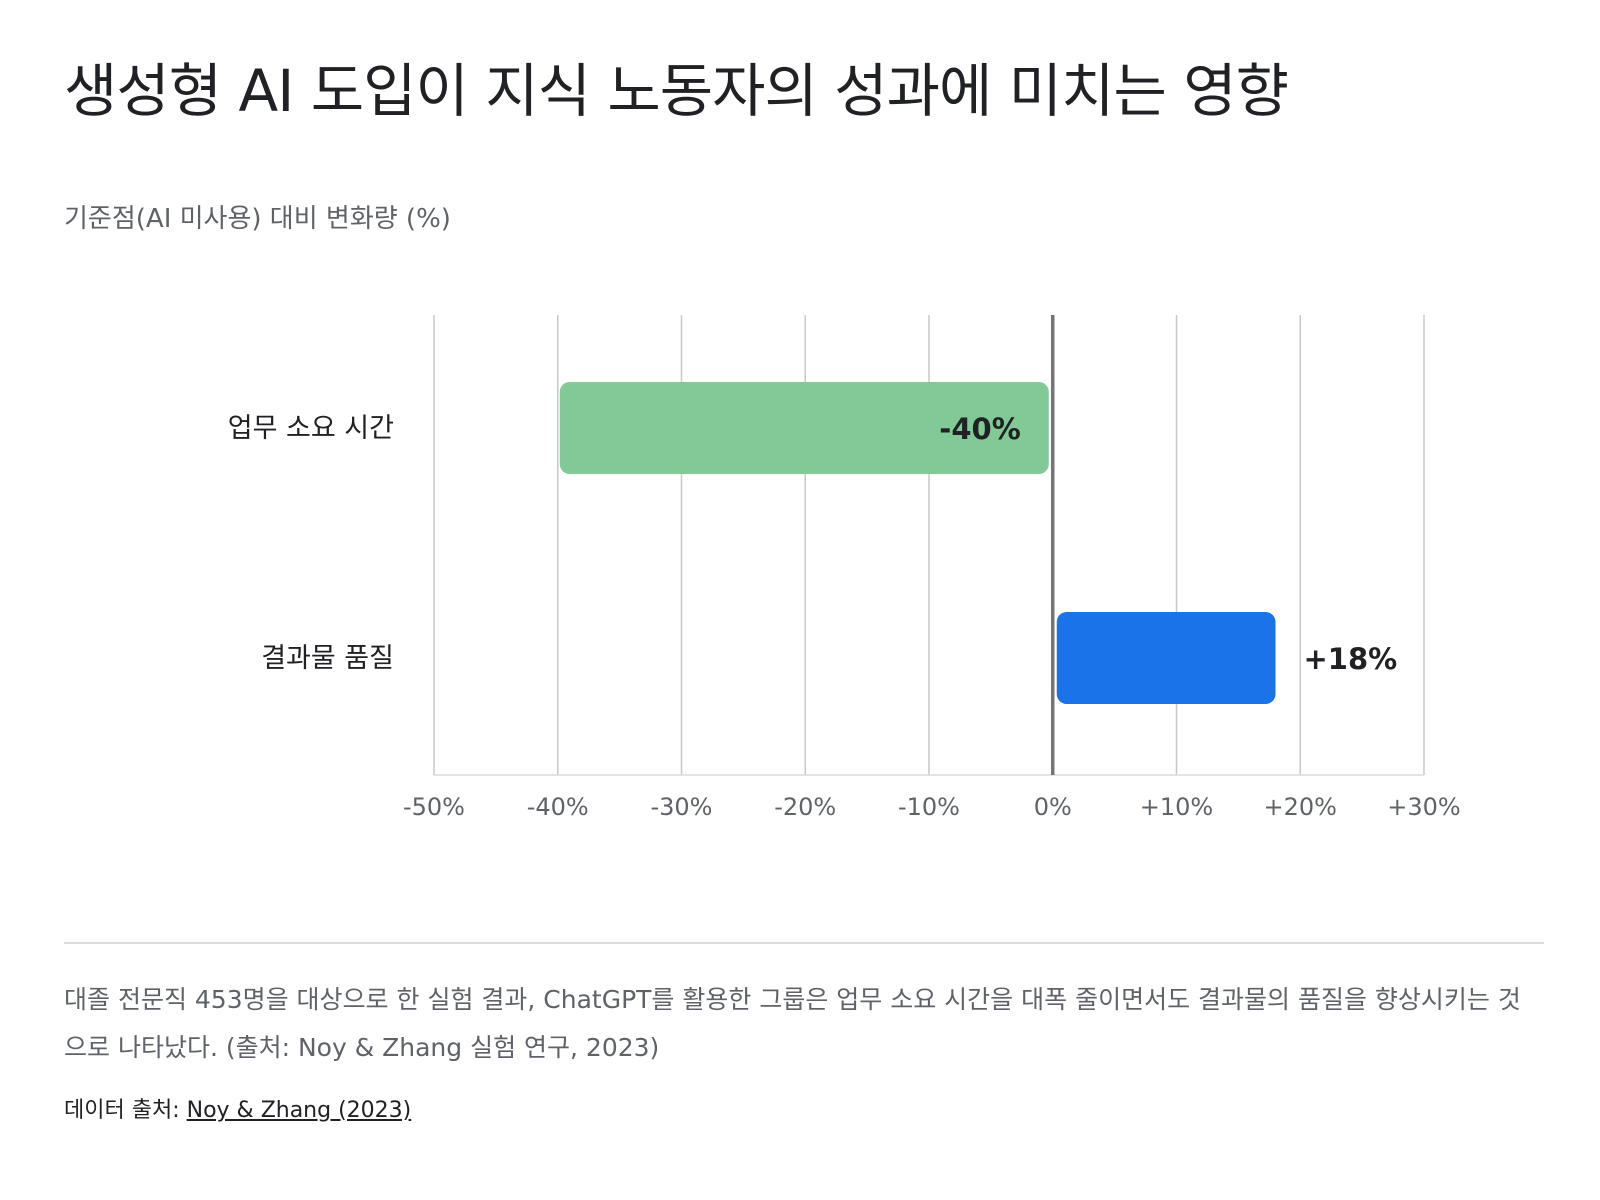 This screenshot has width=1600, height=1200. Describe the element at coordinates (125, 1110) in the screenshot. I see `source-prefix: 데이터 출처:` at that location.